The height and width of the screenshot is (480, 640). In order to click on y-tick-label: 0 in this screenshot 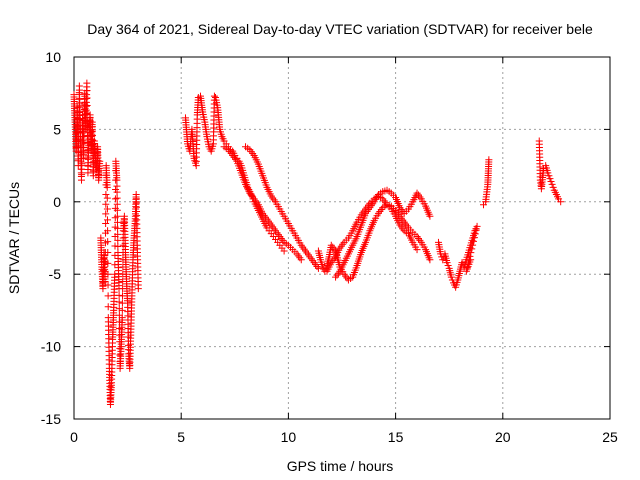, I will do `click(57, 202)`.